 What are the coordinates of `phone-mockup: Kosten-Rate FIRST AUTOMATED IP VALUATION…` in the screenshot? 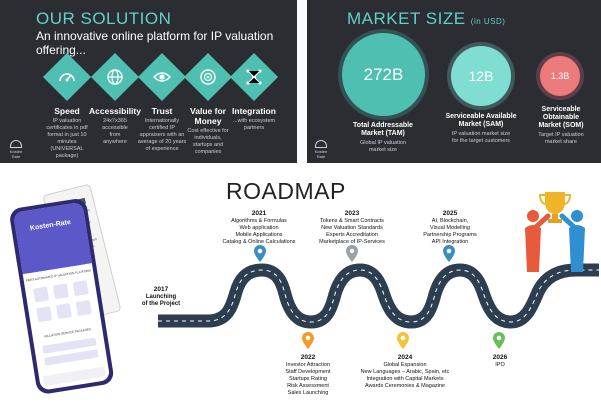 It's located at (65, 289).